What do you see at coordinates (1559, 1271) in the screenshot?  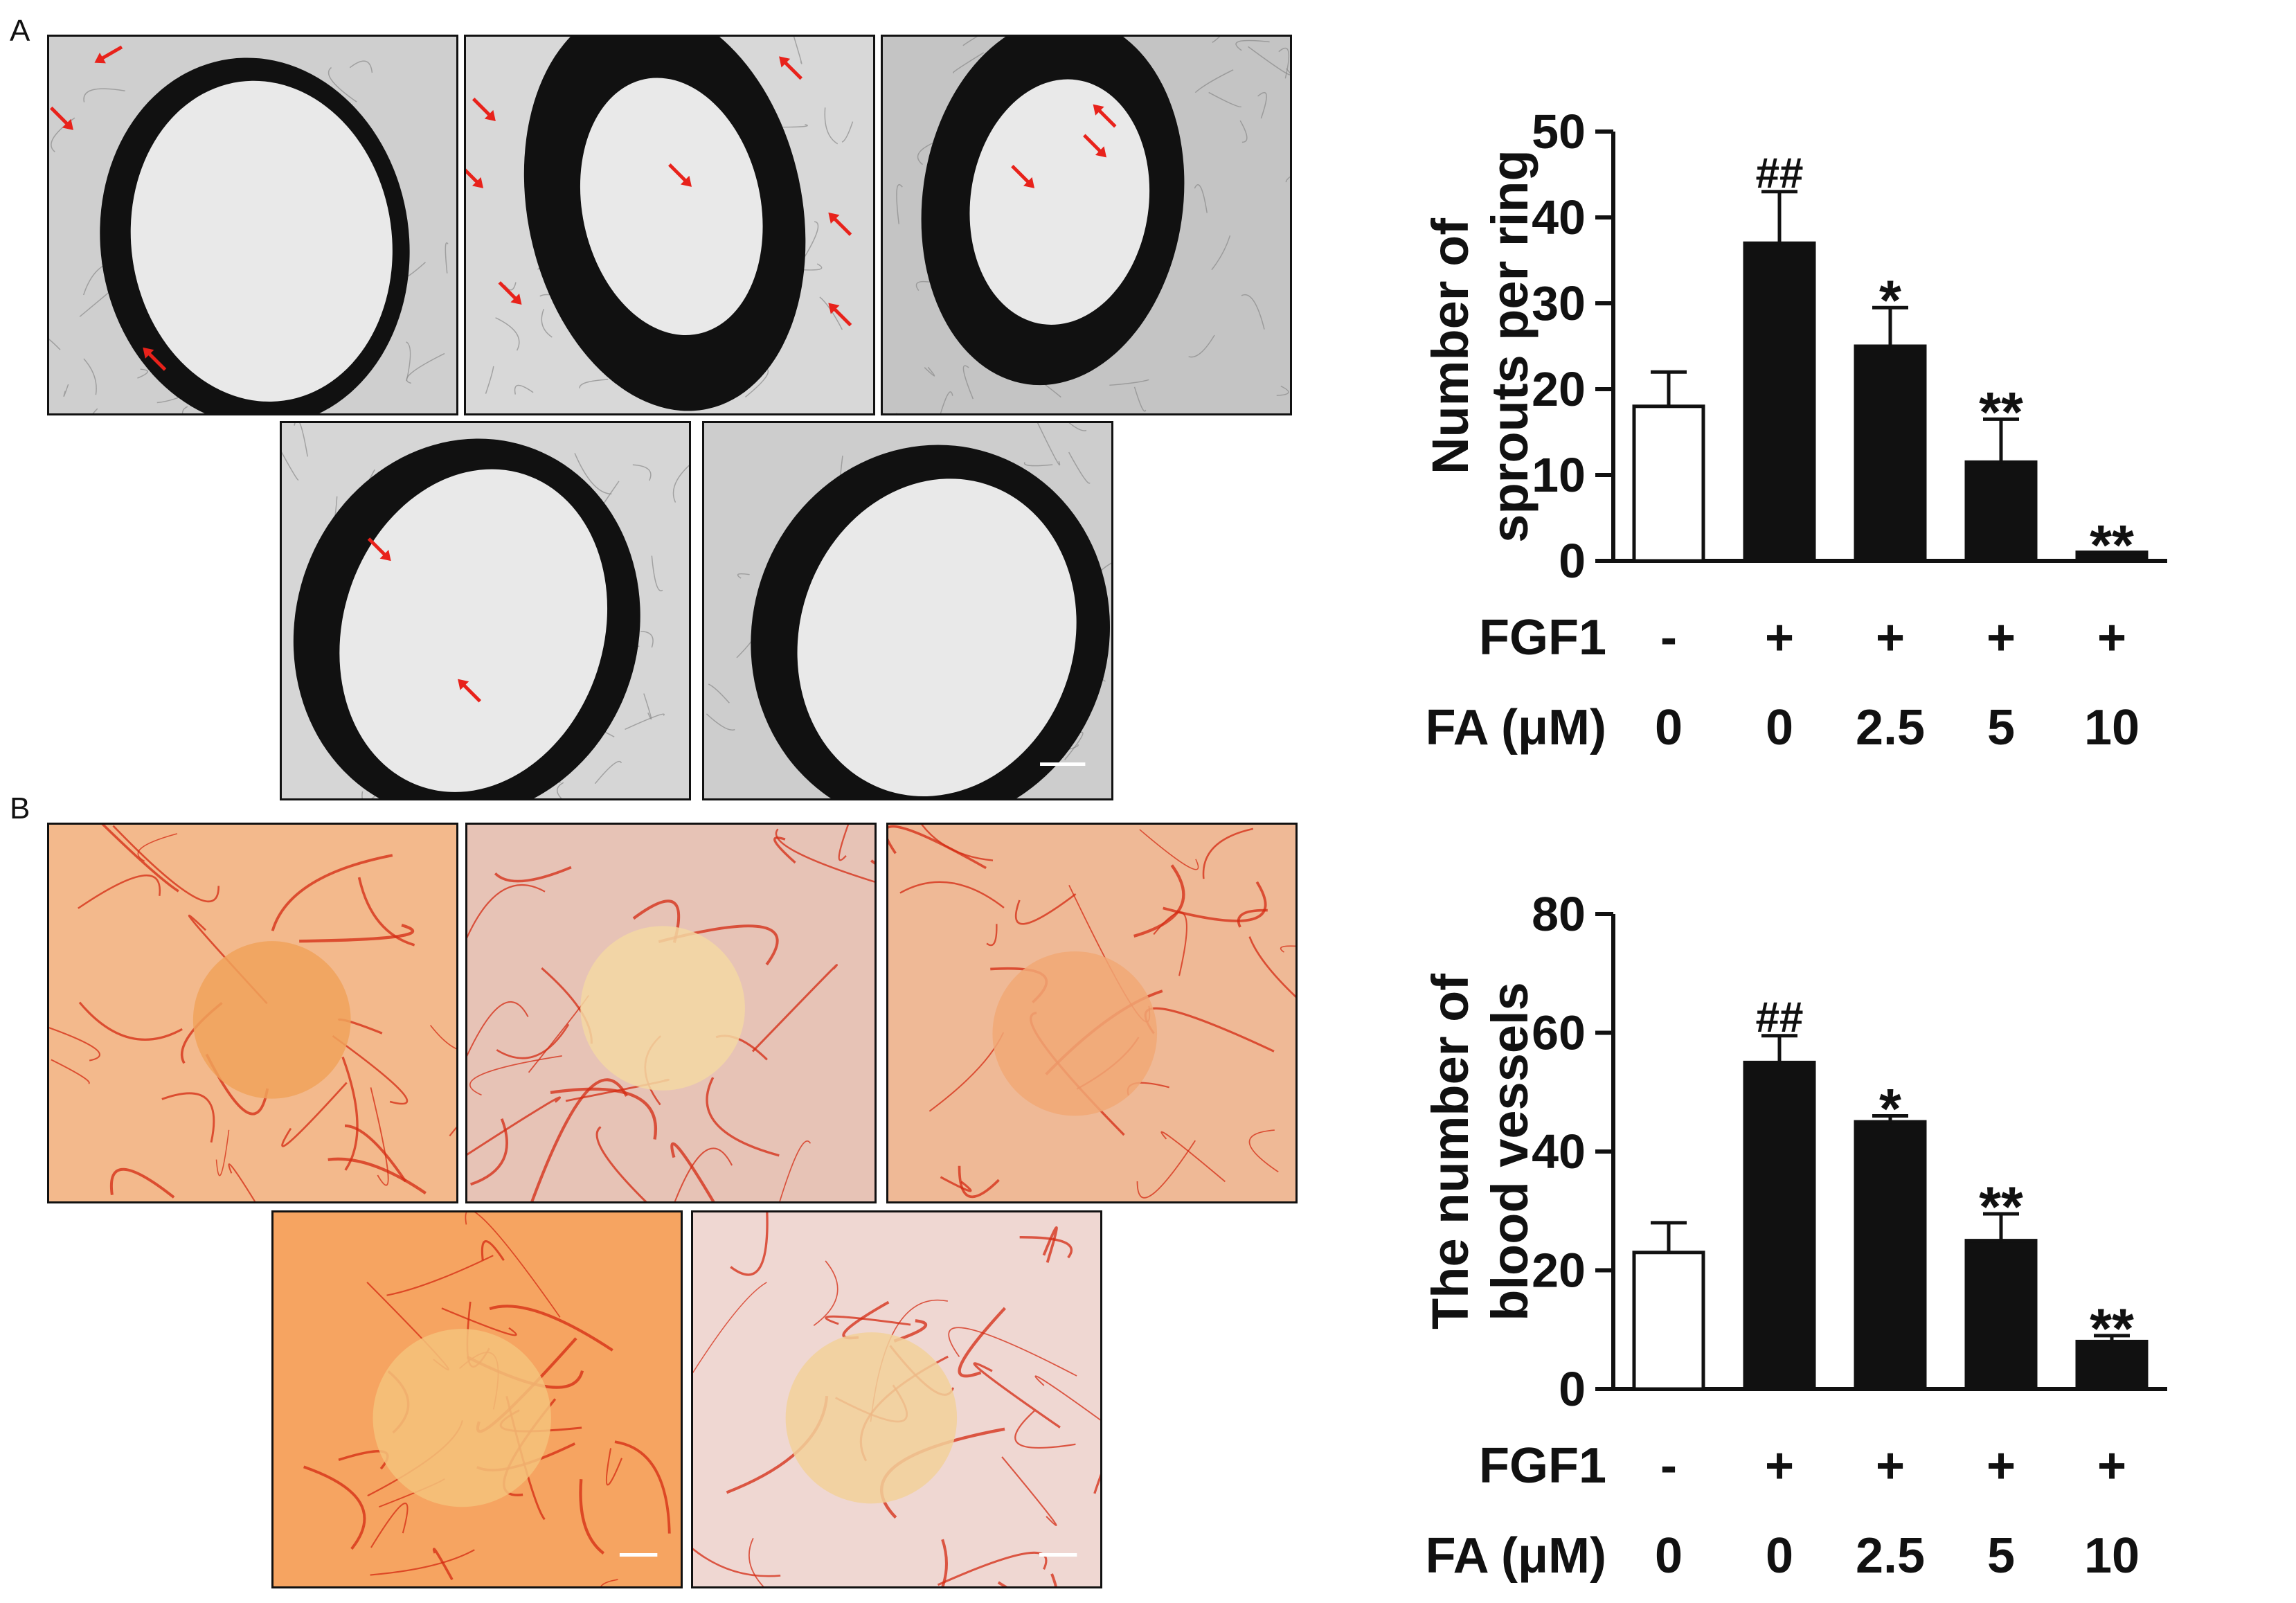 I see `y-tick-label: 20` at bounding box center [1559, 1271].